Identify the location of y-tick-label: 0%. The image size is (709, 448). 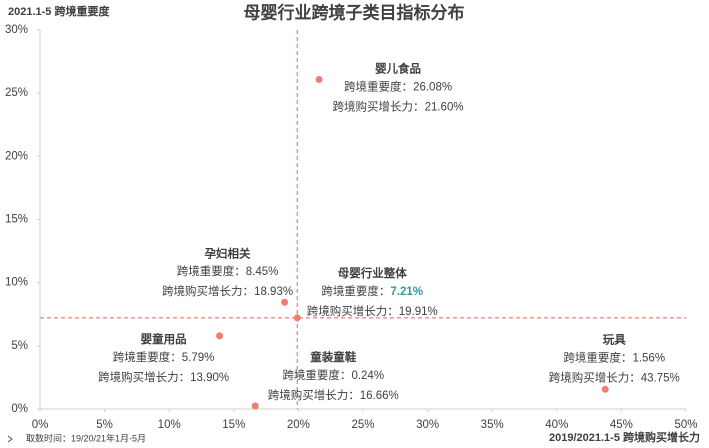
(19, 409).